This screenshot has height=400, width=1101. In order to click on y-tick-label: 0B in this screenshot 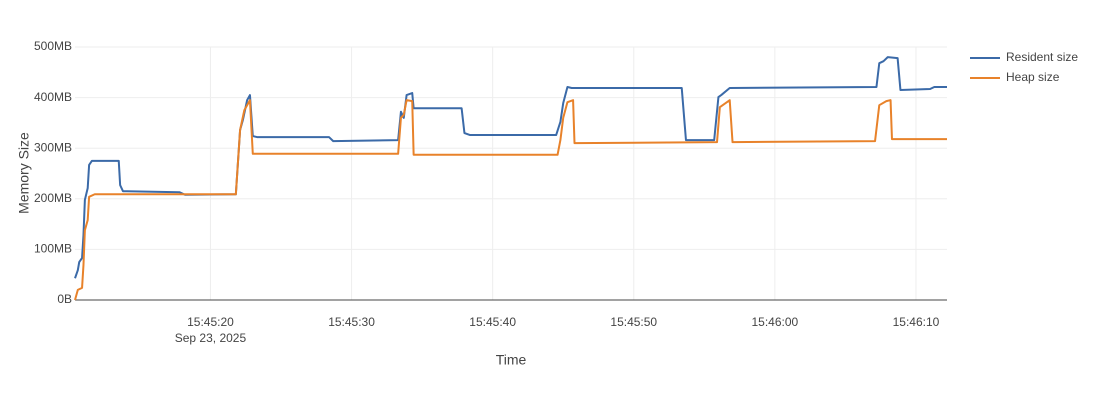, I will do `click(64, 299)`.